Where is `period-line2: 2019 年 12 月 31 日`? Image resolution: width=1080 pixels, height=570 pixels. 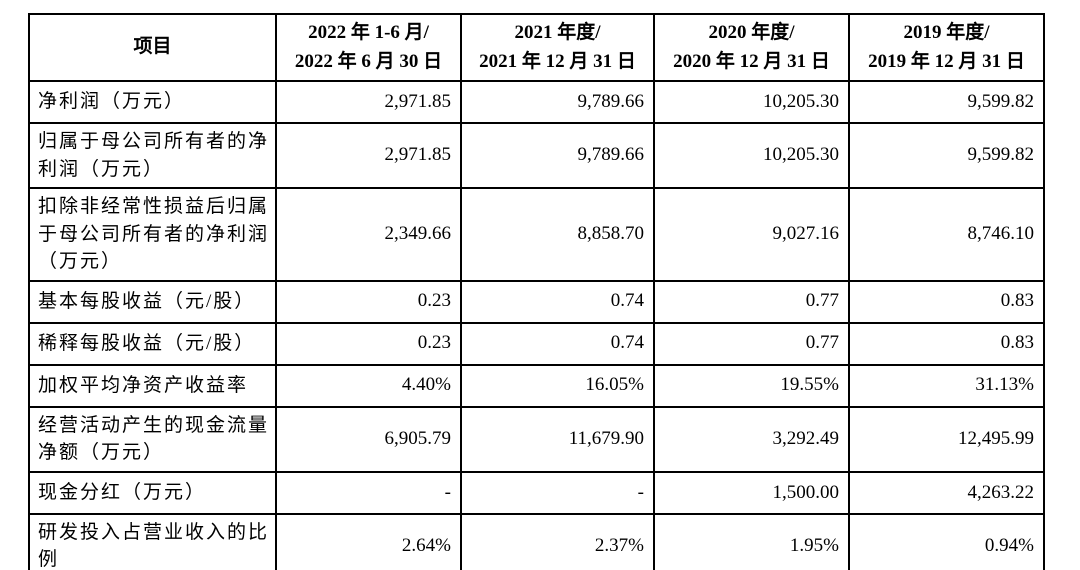 period-line2: 2019 年 12 月 31 日 is located at coordinates (946, 61).